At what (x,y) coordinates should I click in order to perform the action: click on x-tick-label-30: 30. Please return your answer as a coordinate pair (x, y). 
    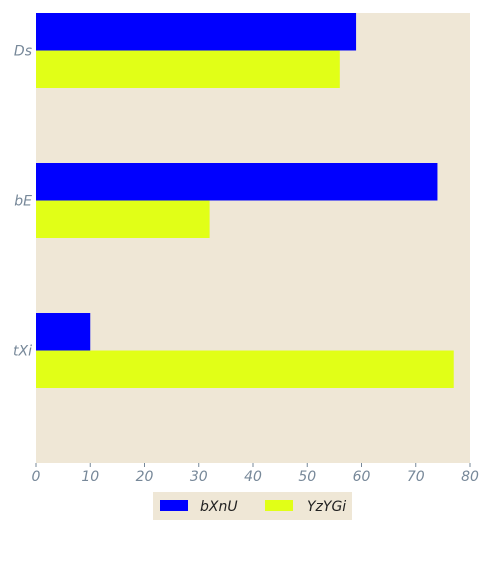
    Looking at the image, I should click on (199, 477).